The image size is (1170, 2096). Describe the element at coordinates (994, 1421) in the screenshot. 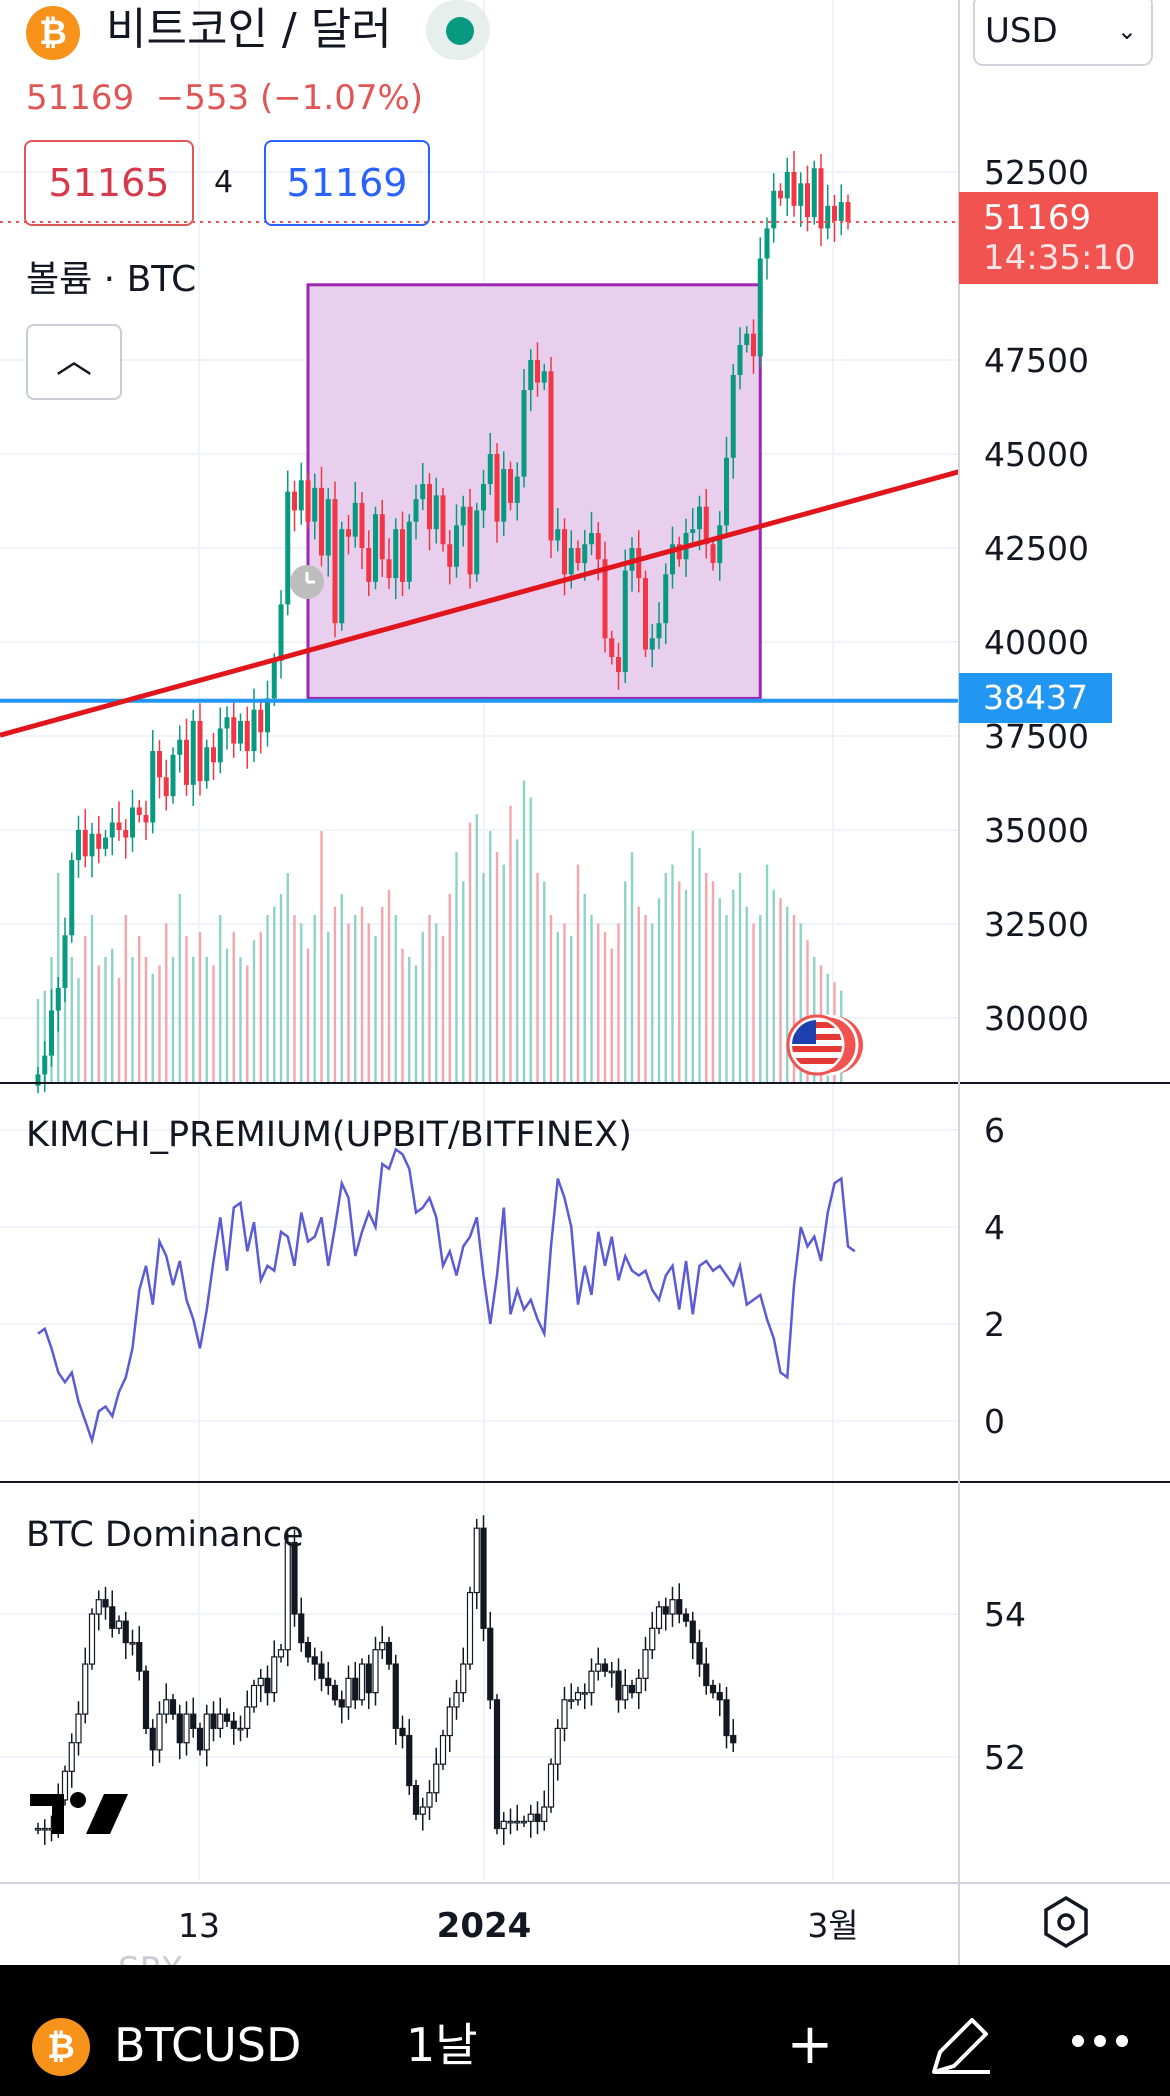

I see `kimchi-tick-label: 0` at that location.